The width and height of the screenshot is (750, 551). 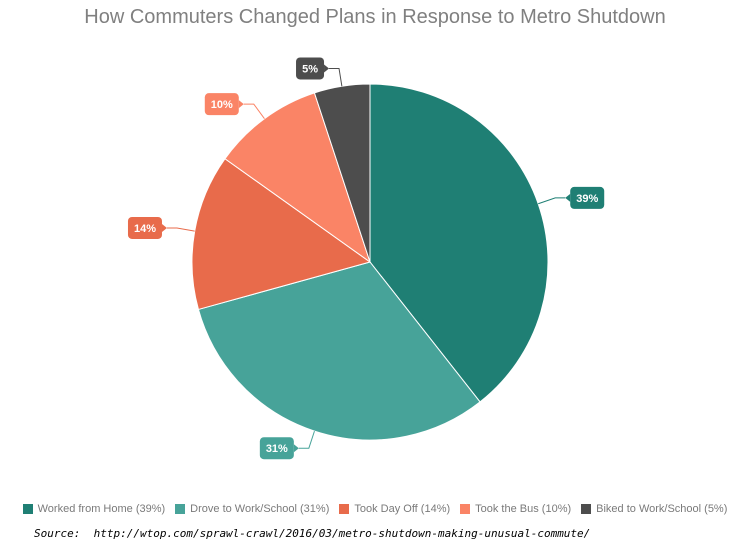 I want to click on data-label-0: 39%, so click(x=587, y=199).